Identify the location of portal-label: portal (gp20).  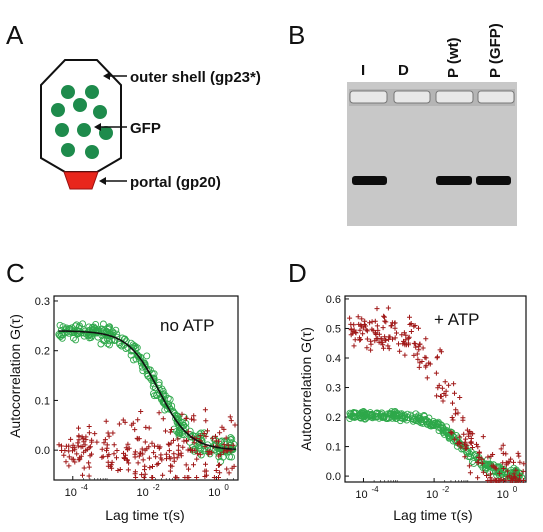
(175, 182).